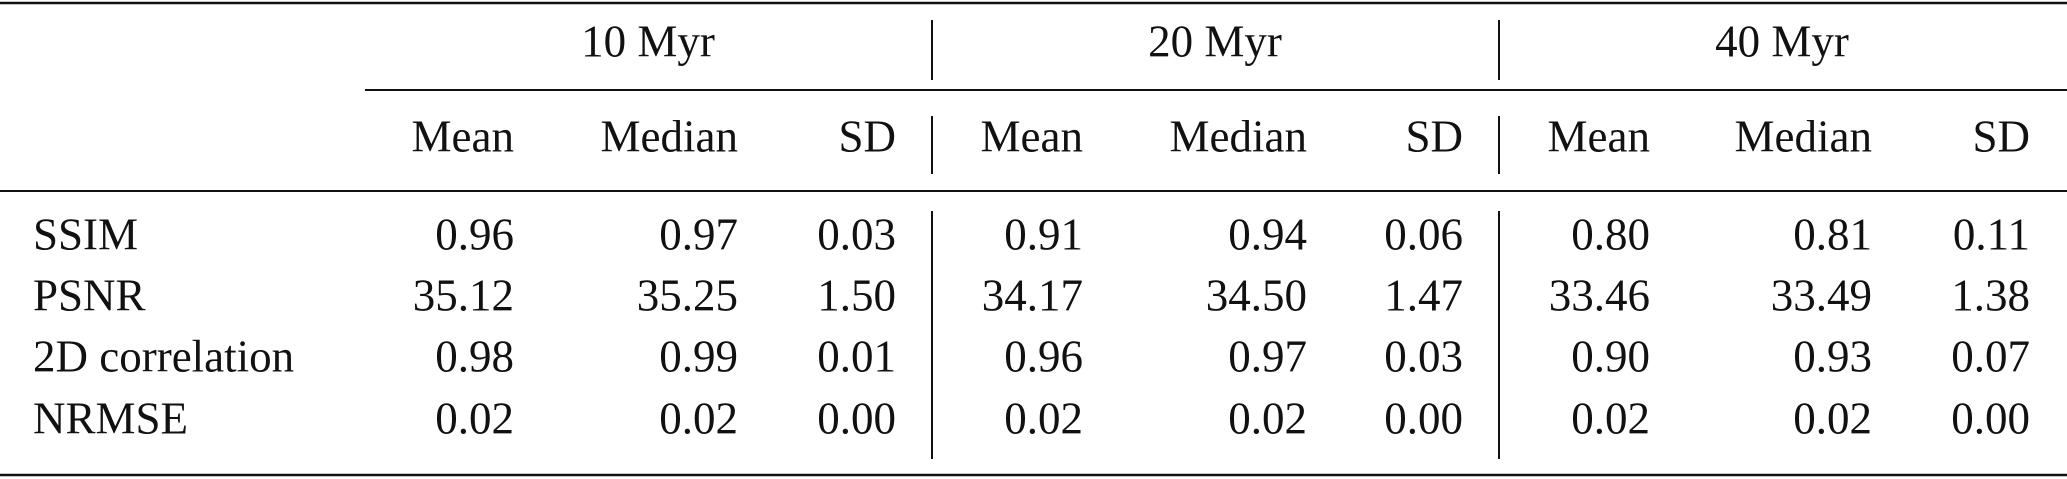 The image size is (2067, 479). Describe the element at coordinates (1267, 234) in the screenshot. I see `cell: 0.94` at that location.